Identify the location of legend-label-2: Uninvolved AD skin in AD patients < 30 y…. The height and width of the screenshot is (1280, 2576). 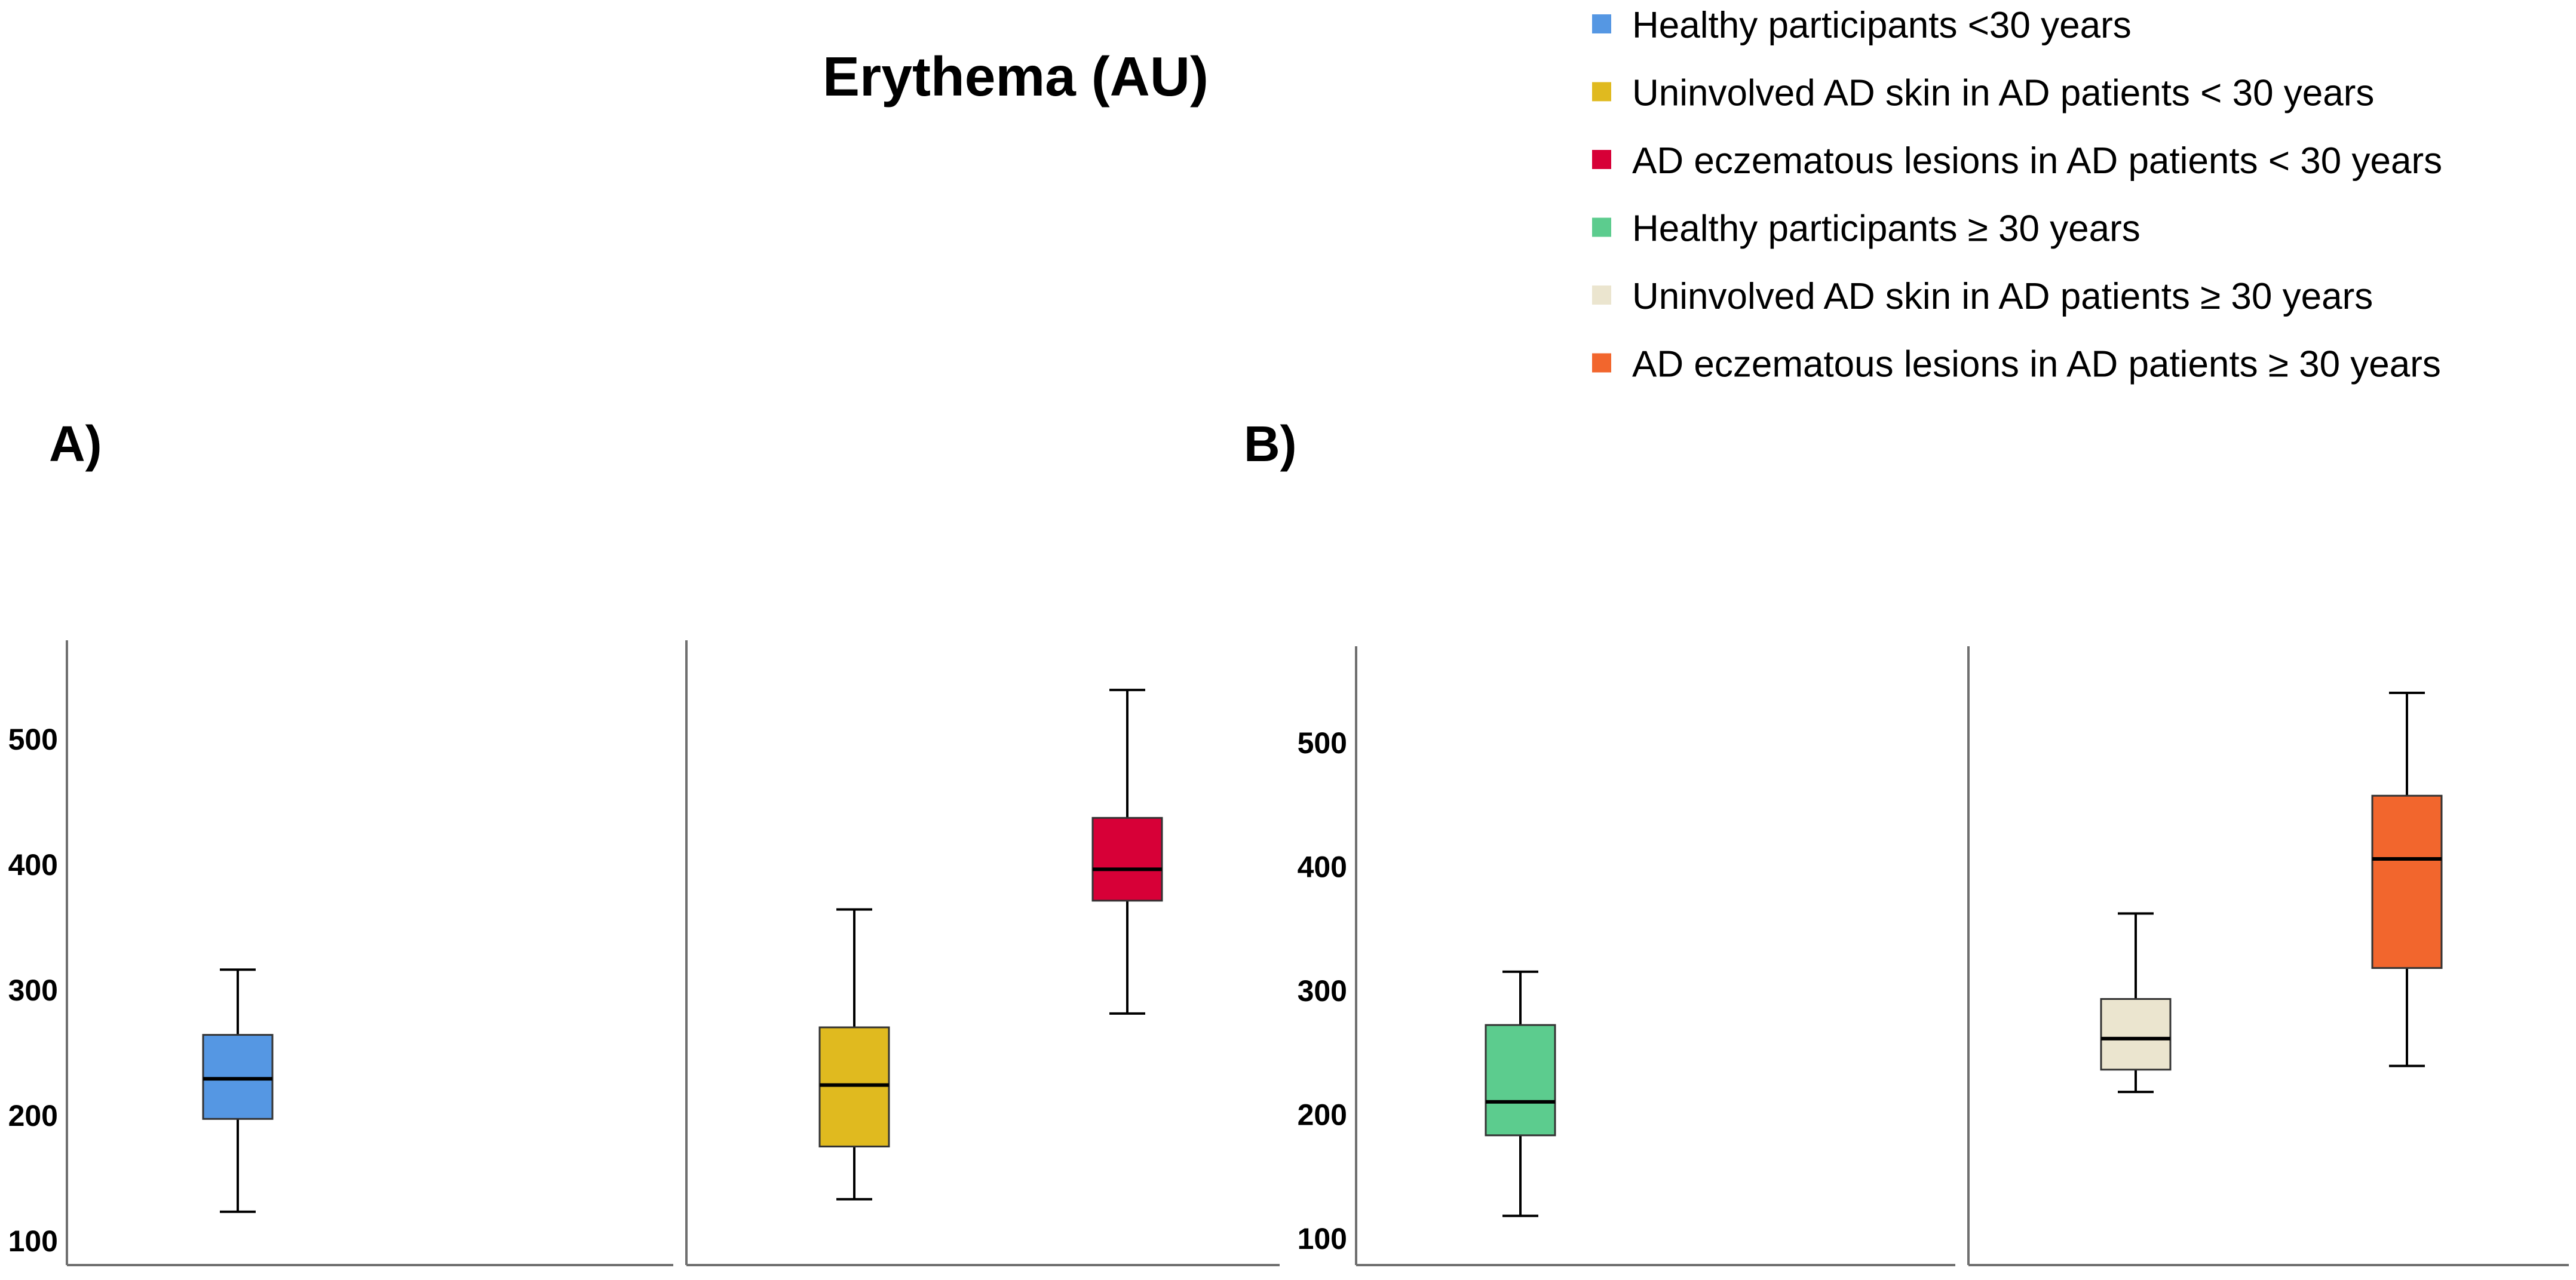
(2003, 93).